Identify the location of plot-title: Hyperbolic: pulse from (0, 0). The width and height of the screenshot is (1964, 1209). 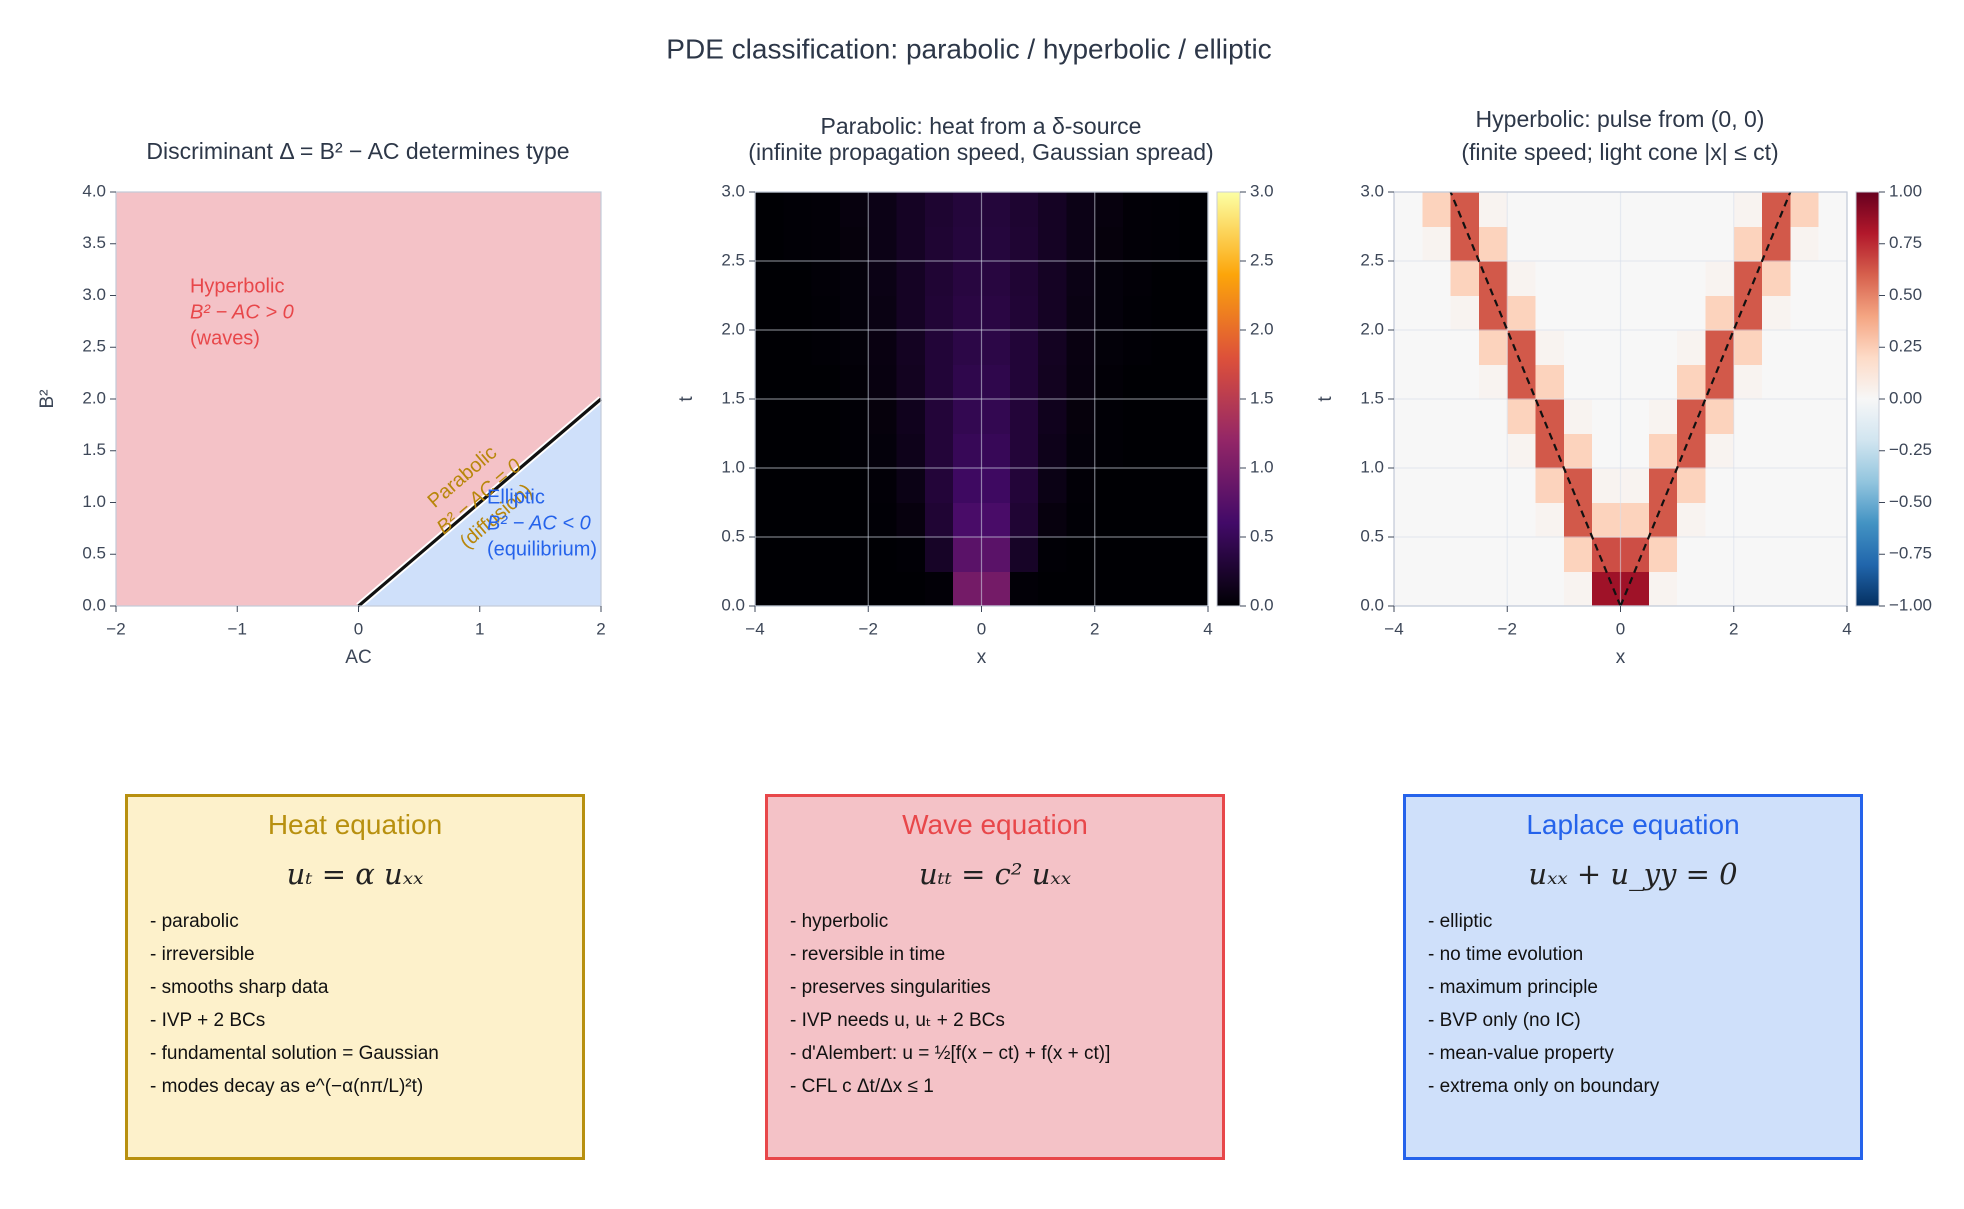
(1620, 119).